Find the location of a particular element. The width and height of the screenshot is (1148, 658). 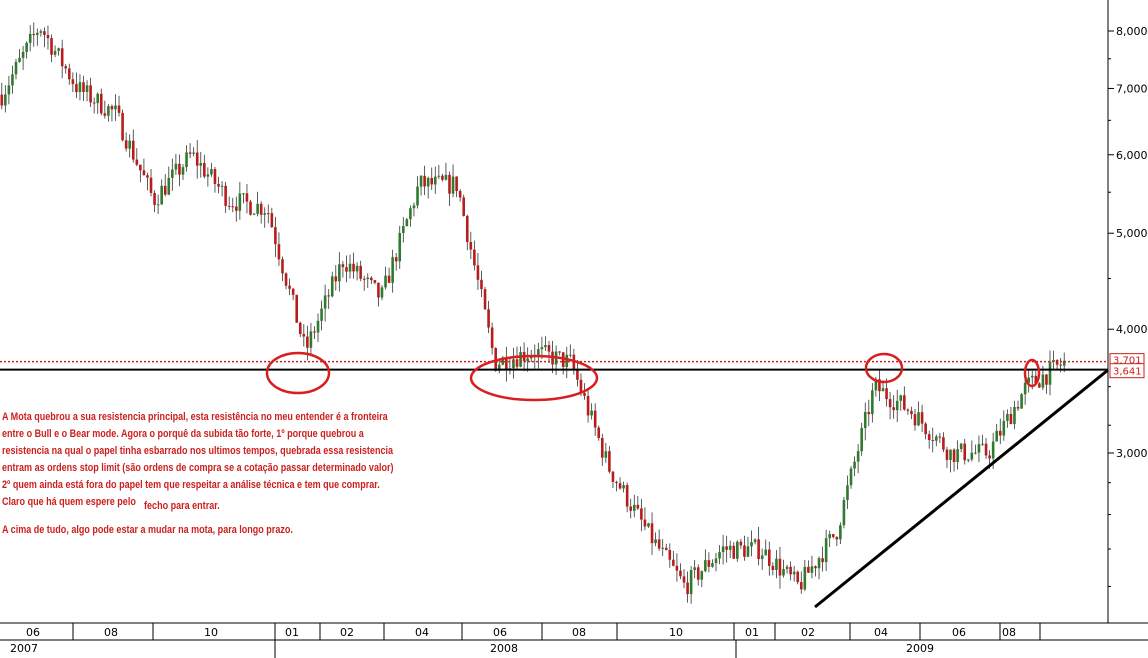

resistance-price-box is located at coordinates (1127, 371).